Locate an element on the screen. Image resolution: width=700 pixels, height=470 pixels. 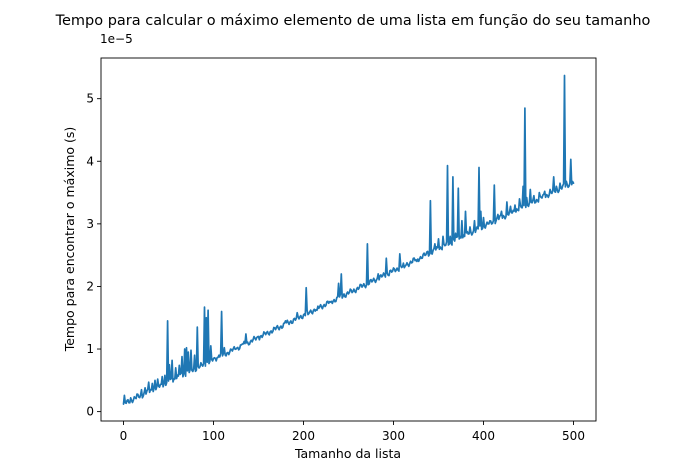
y-tick-label: 0 is located at coordinates (90, 412).